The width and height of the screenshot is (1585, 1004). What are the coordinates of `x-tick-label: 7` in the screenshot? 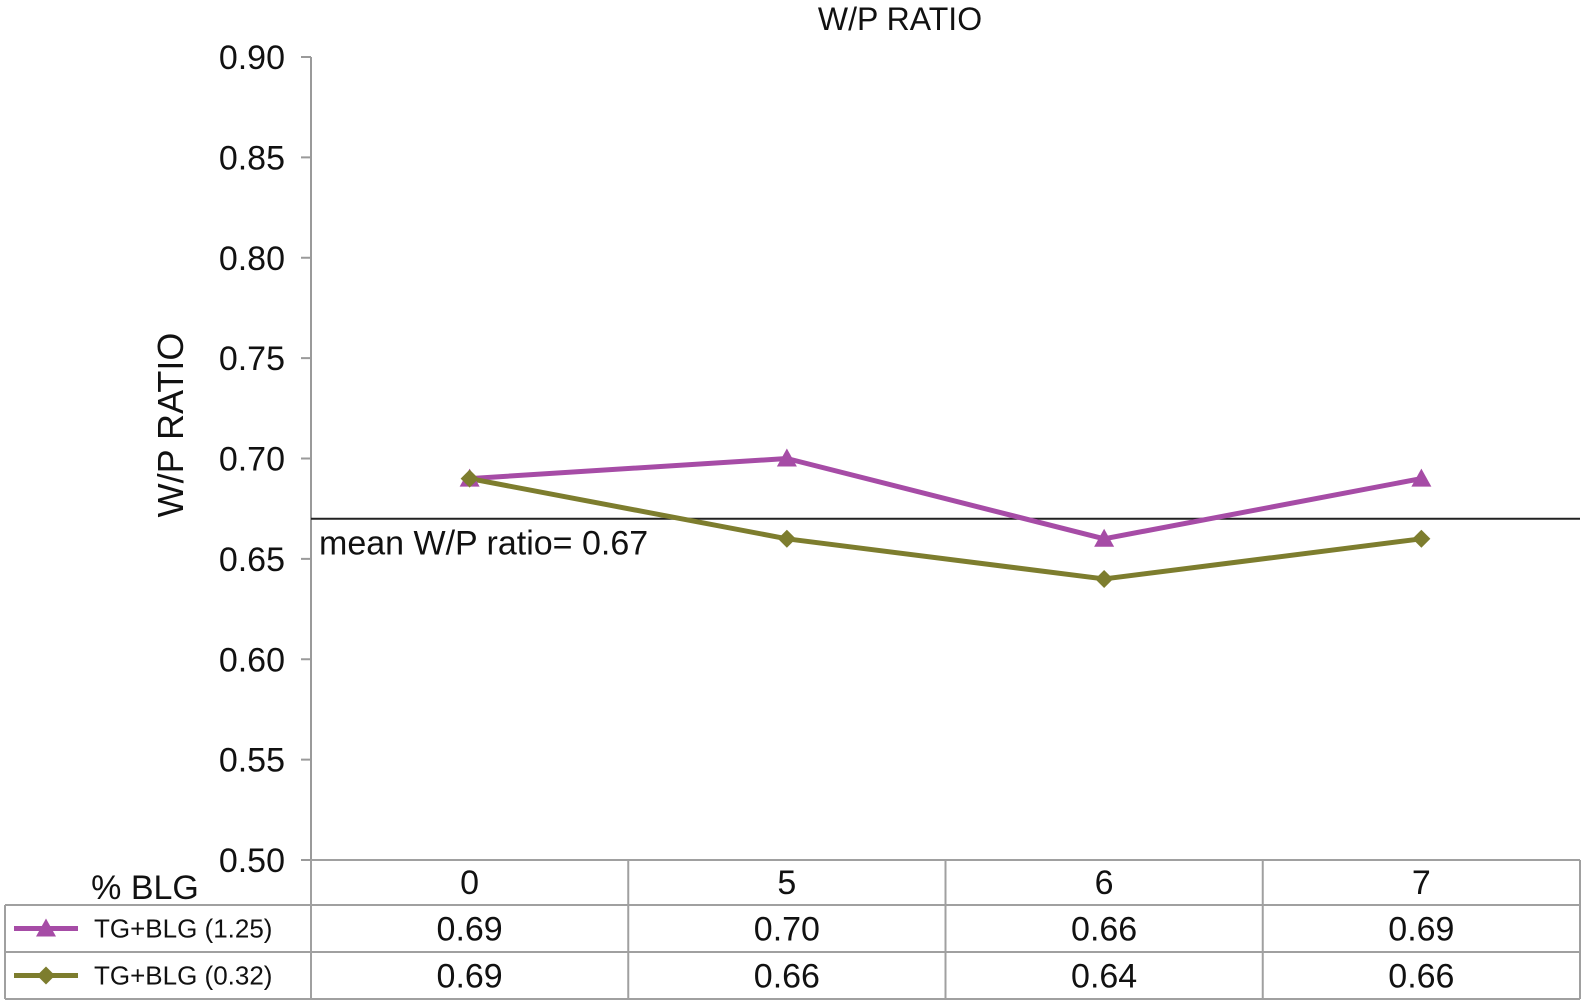 It's located at (1421, 883).